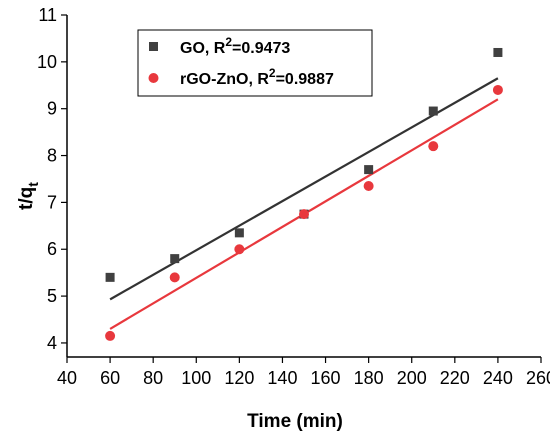 The width and height of the screenshot is (550, 438). Describe the element at coordinates (369, 378) in the screenshot. I see `x-tick-label: 180` at that location.